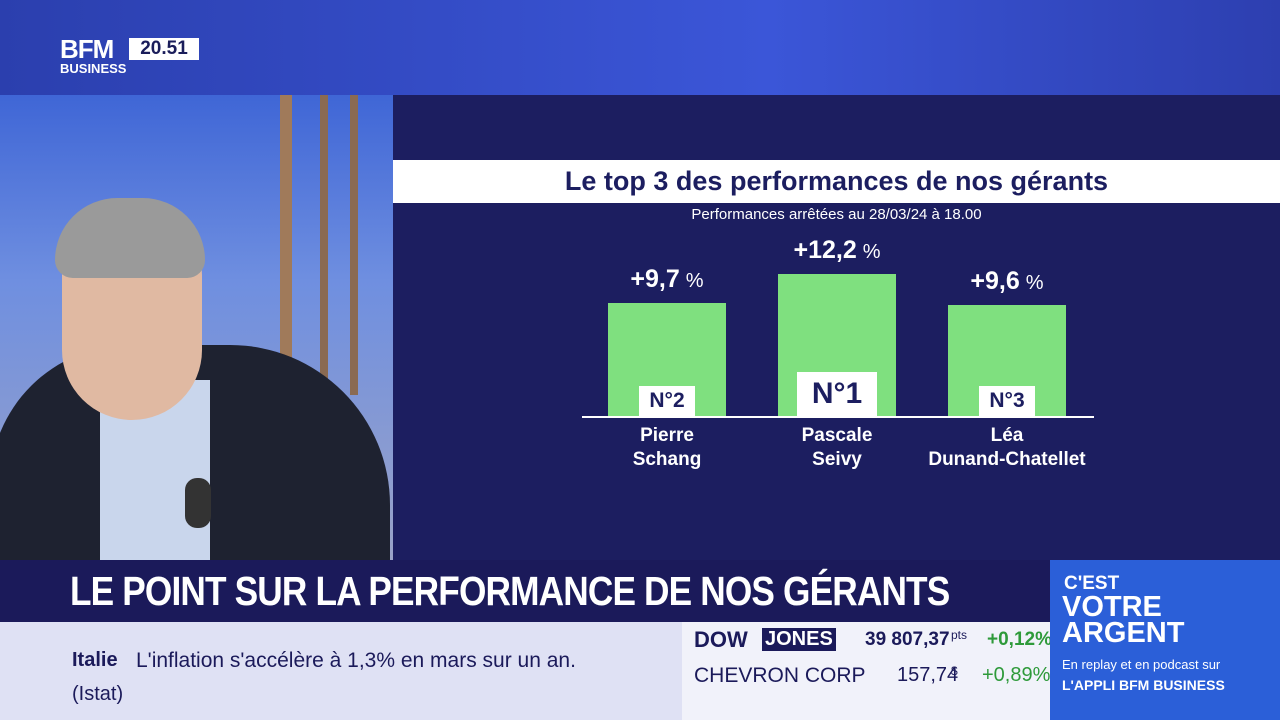 This screenshot has height=720, width=1280. I want to click on category-label: Dunand-Chatellet, so click(1007, 459).